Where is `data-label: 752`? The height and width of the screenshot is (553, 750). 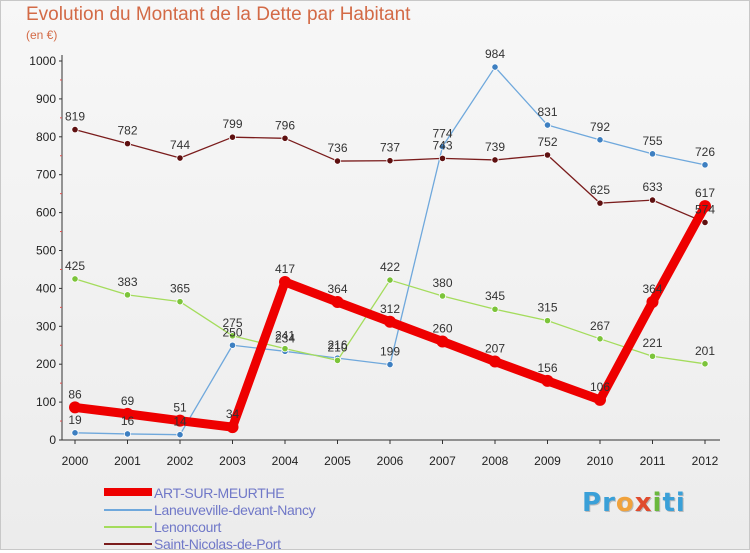 data-label: 752 is located at coordinates (547, 142).